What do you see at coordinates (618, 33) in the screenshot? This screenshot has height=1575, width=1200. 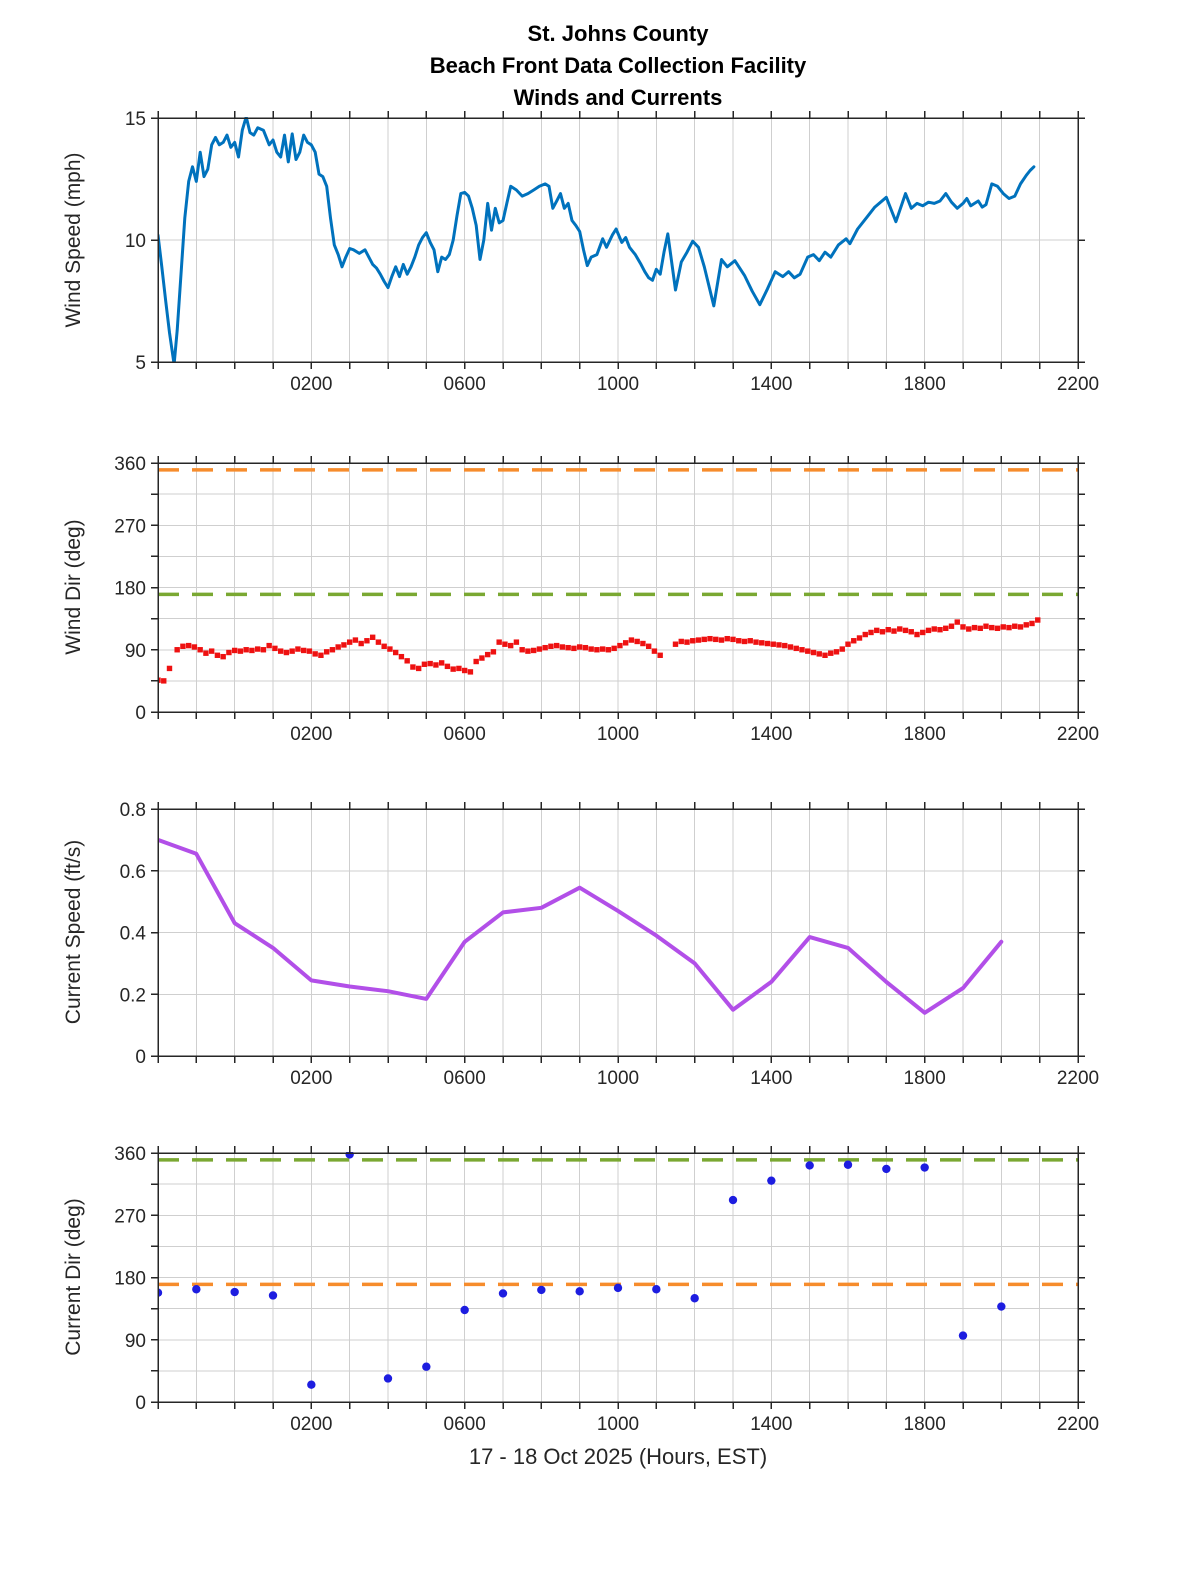 I see `title-line-1: St. Johns County` at bounding box center [618, 33].